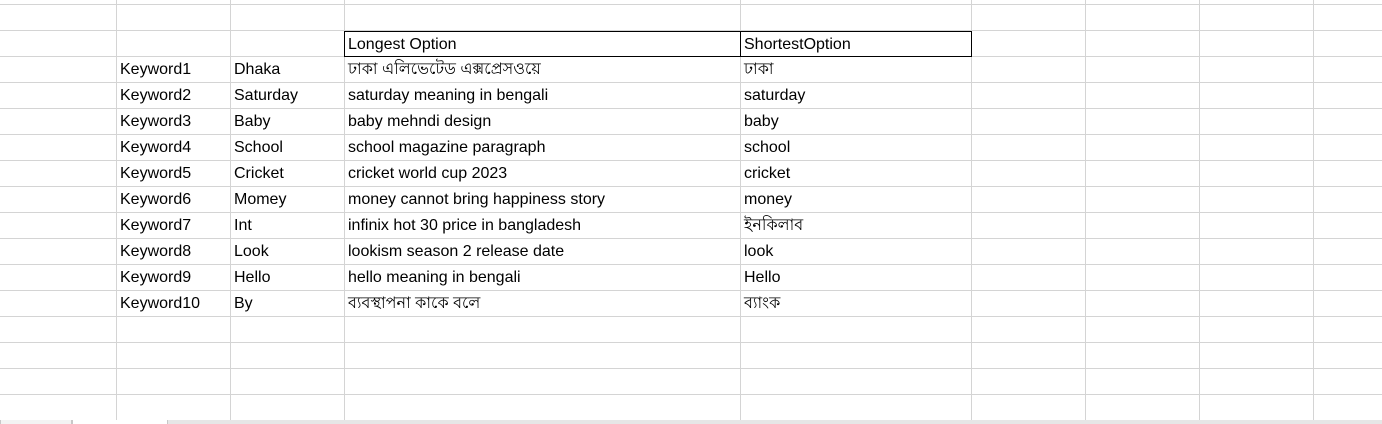 This screenshot has height=424, width=1382. Describe the element at coordinates (266, 95) in the screenshot. I see `word-cell: Saturday` at that location.